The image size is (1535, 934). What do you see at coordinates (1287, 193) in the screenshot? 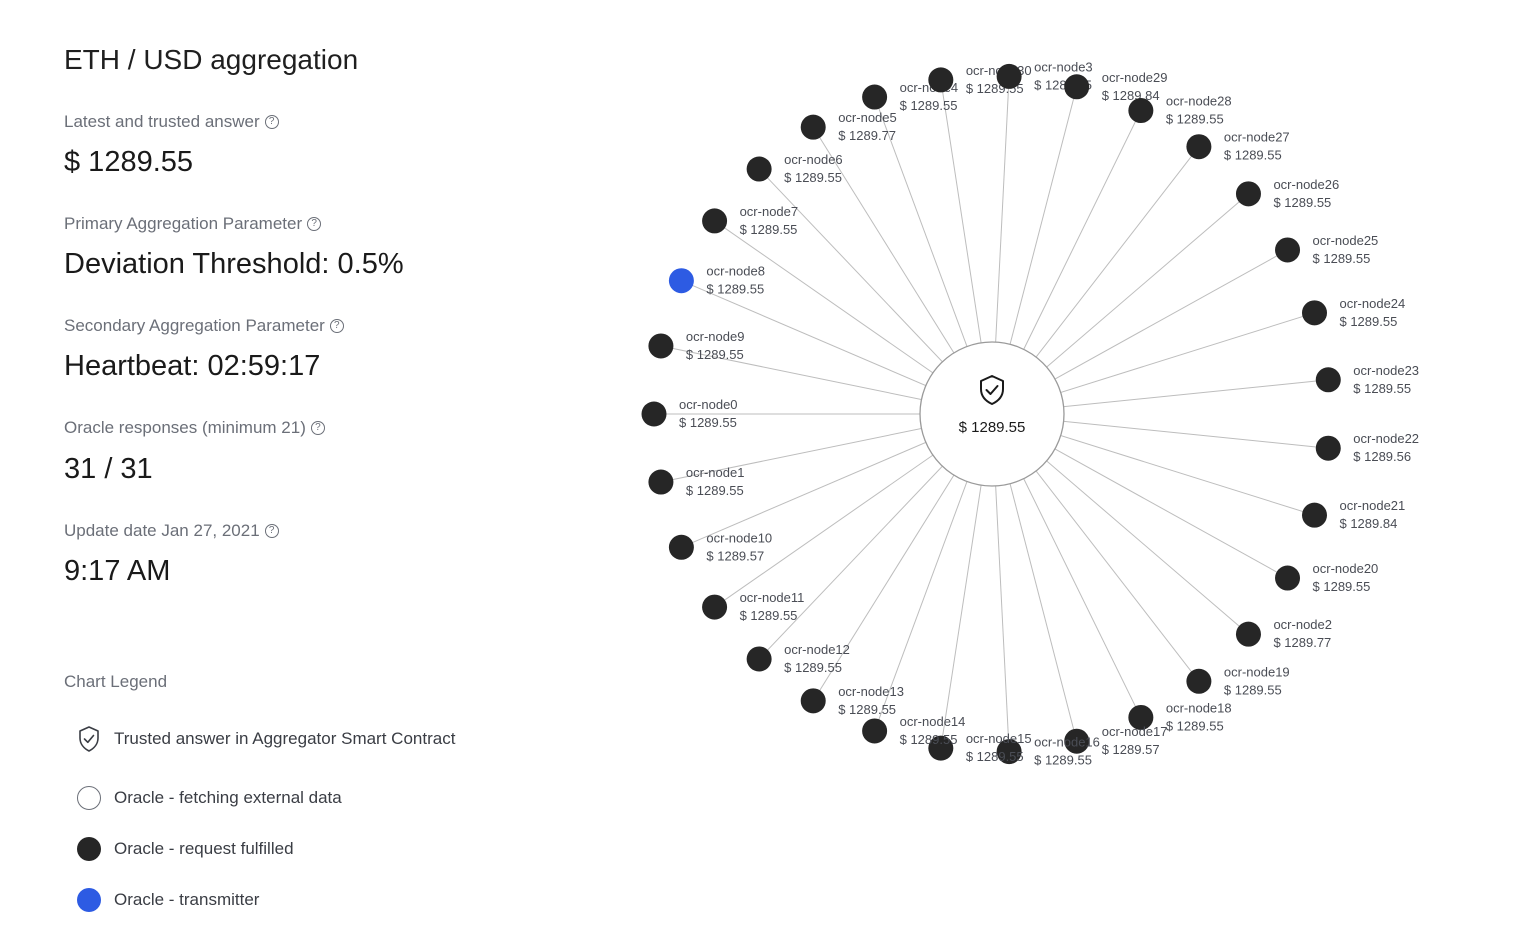
I see `oracle-node: ocr-node26 $ 1289.55` at bounding box center [1287, 193].